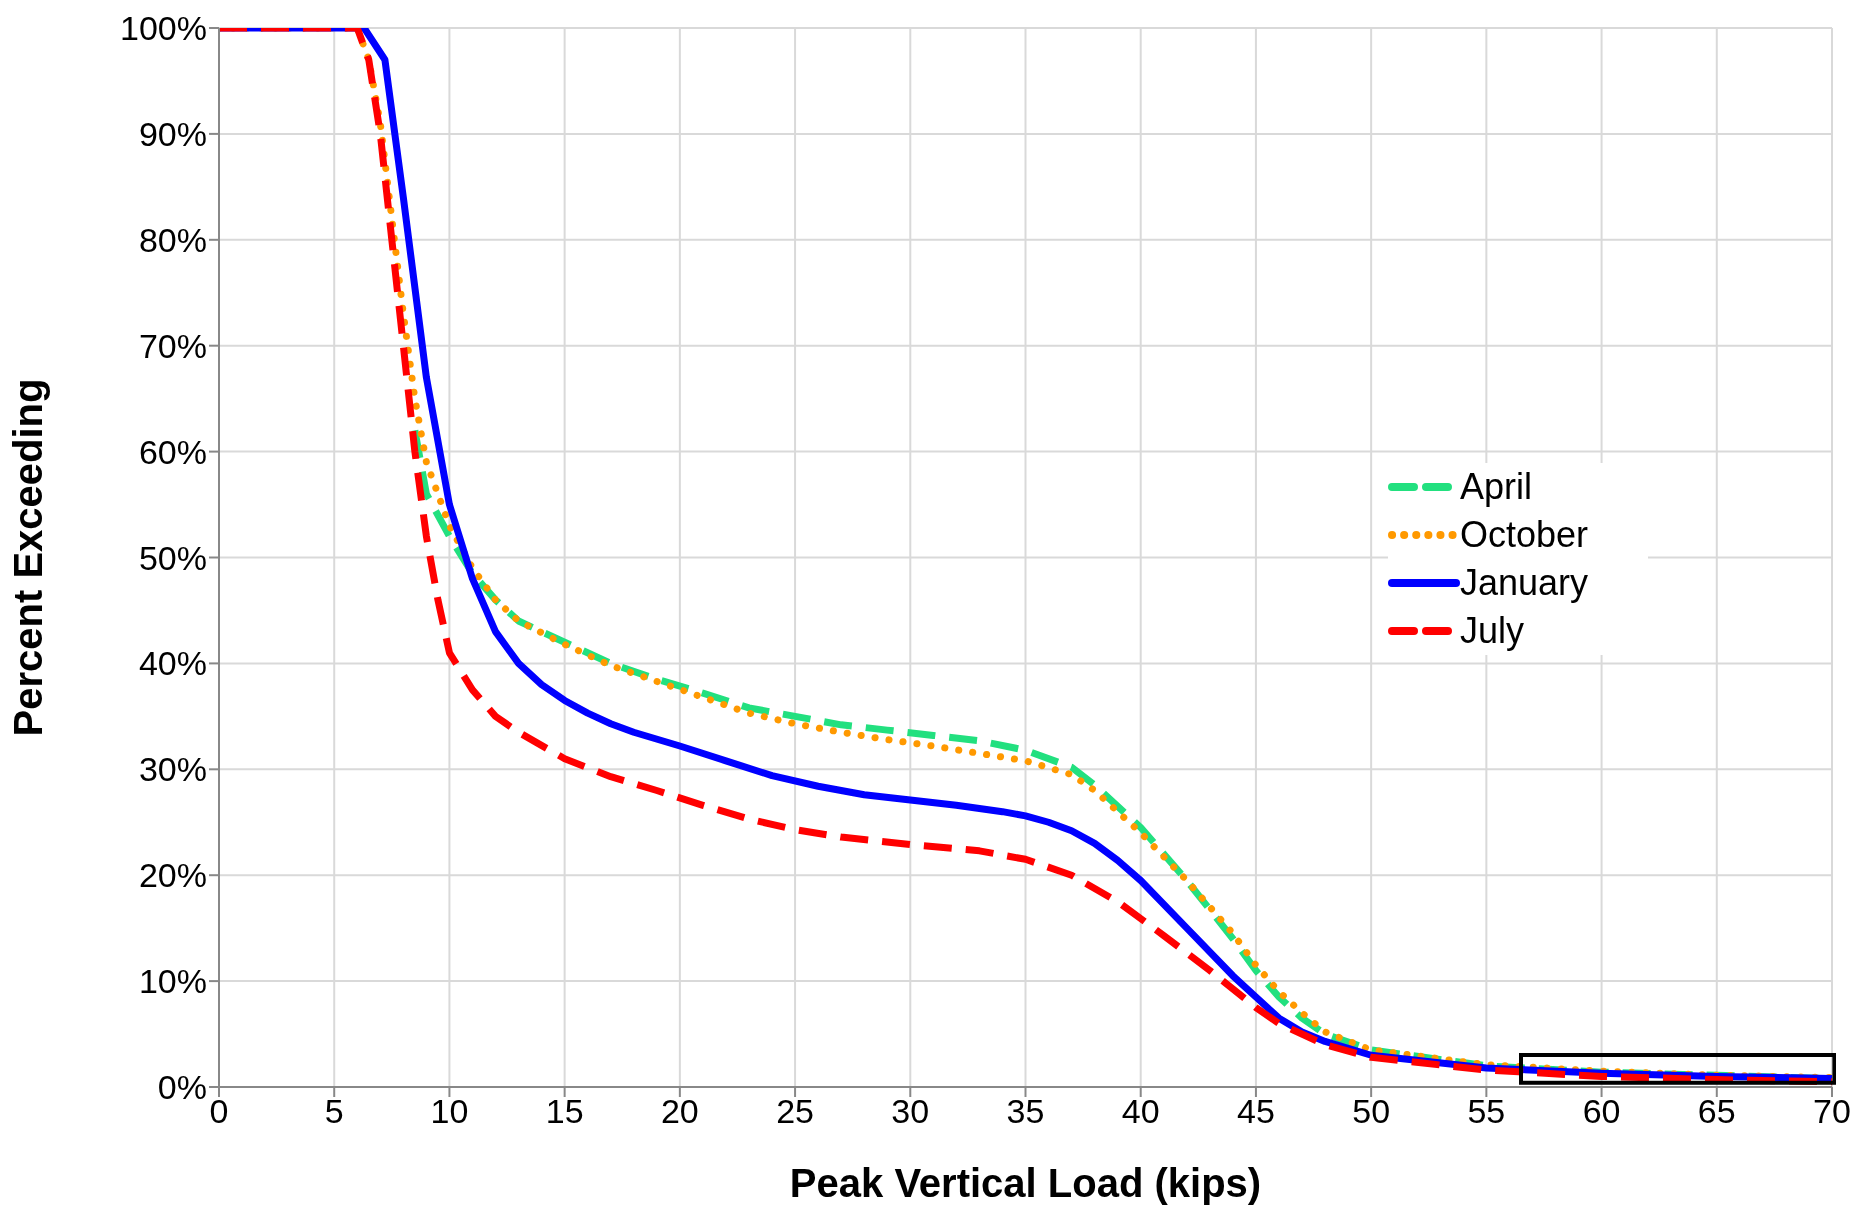  I want to click on y-tick-label: 60%, so click(172, 451).